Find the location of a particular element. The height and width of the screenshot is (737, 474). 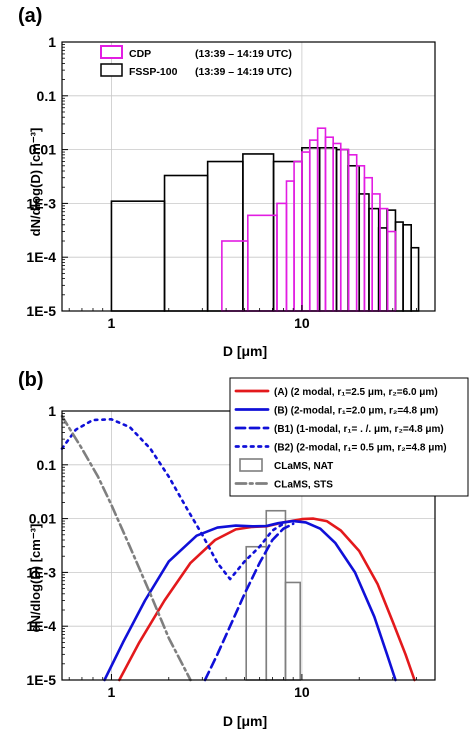

panel-a-x-tick-label: 10 is located at coordinates (302, 323).